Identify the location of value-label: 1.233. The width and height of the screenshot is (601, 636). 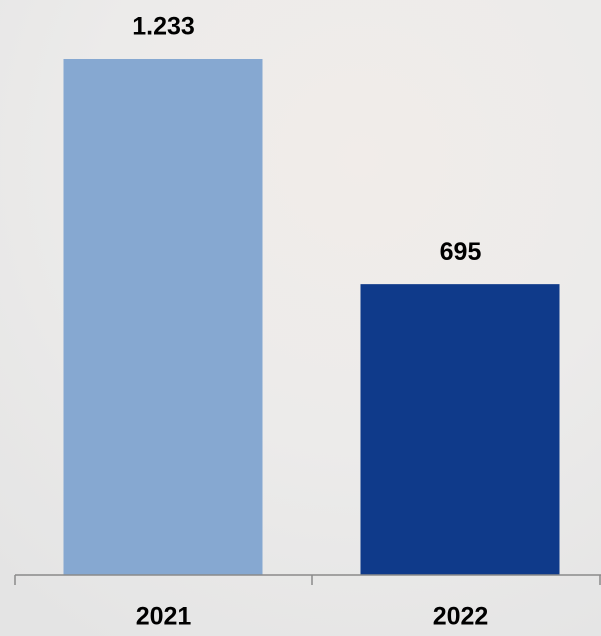
(163, 27).